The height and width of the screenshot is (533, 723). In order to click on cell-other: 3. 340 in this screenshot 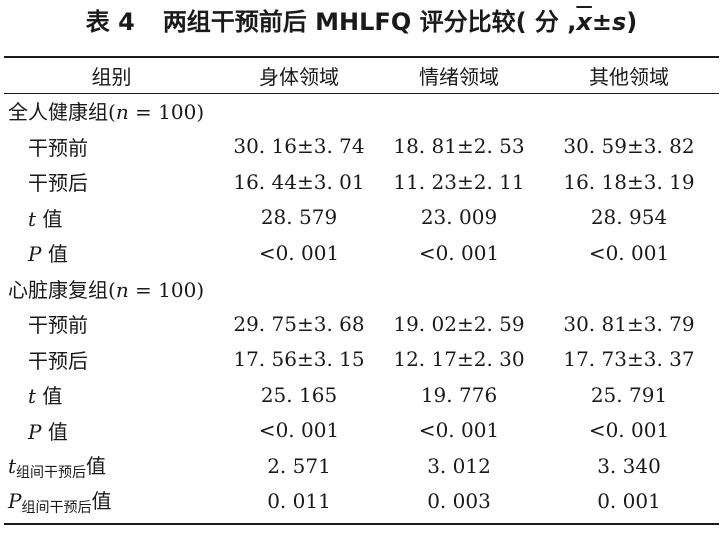, I will do `click(629, 465)`.